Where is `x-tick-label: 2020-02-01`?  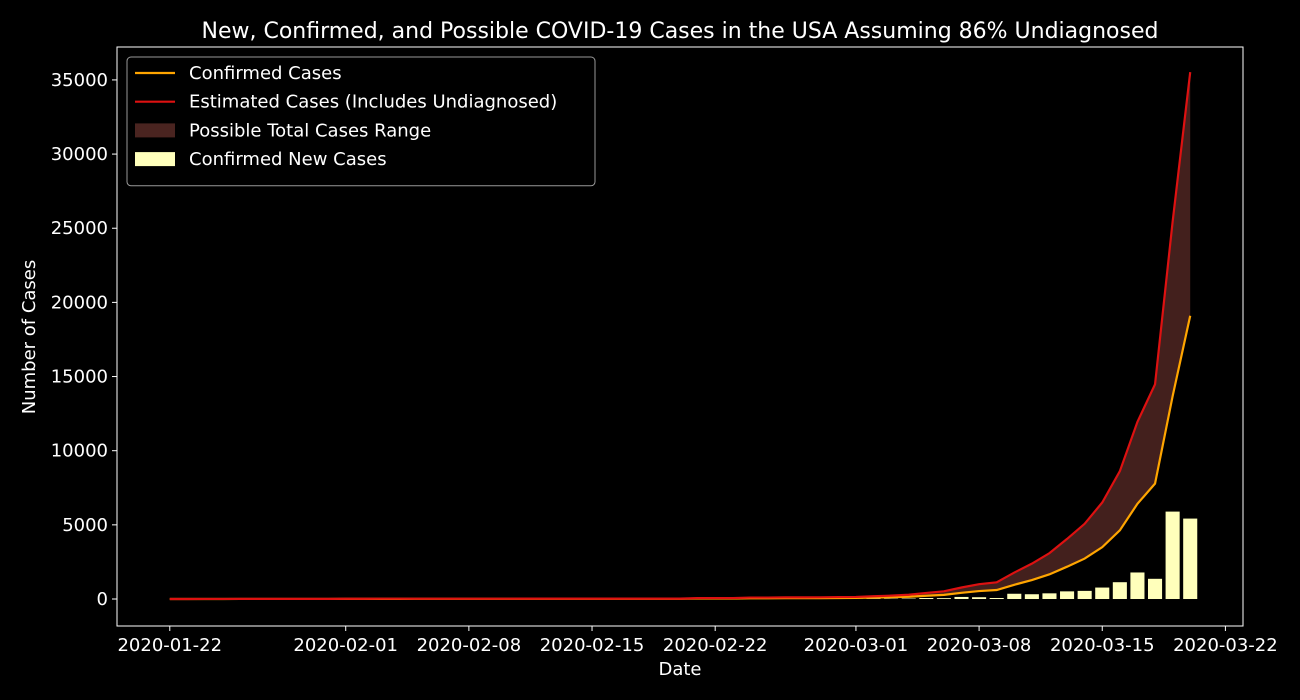
x-tick-label: 2020-02-01 is located at coordinates (345, 645).